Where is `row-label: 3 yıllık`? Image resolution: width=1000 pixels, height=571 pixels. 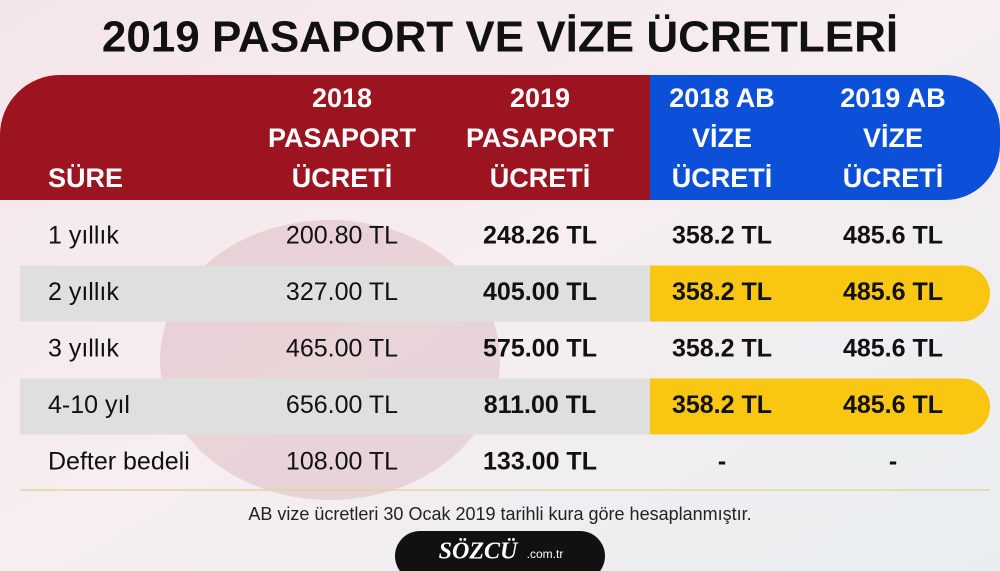
row-label: 3 yıllık is located at coordinates (83, 349).